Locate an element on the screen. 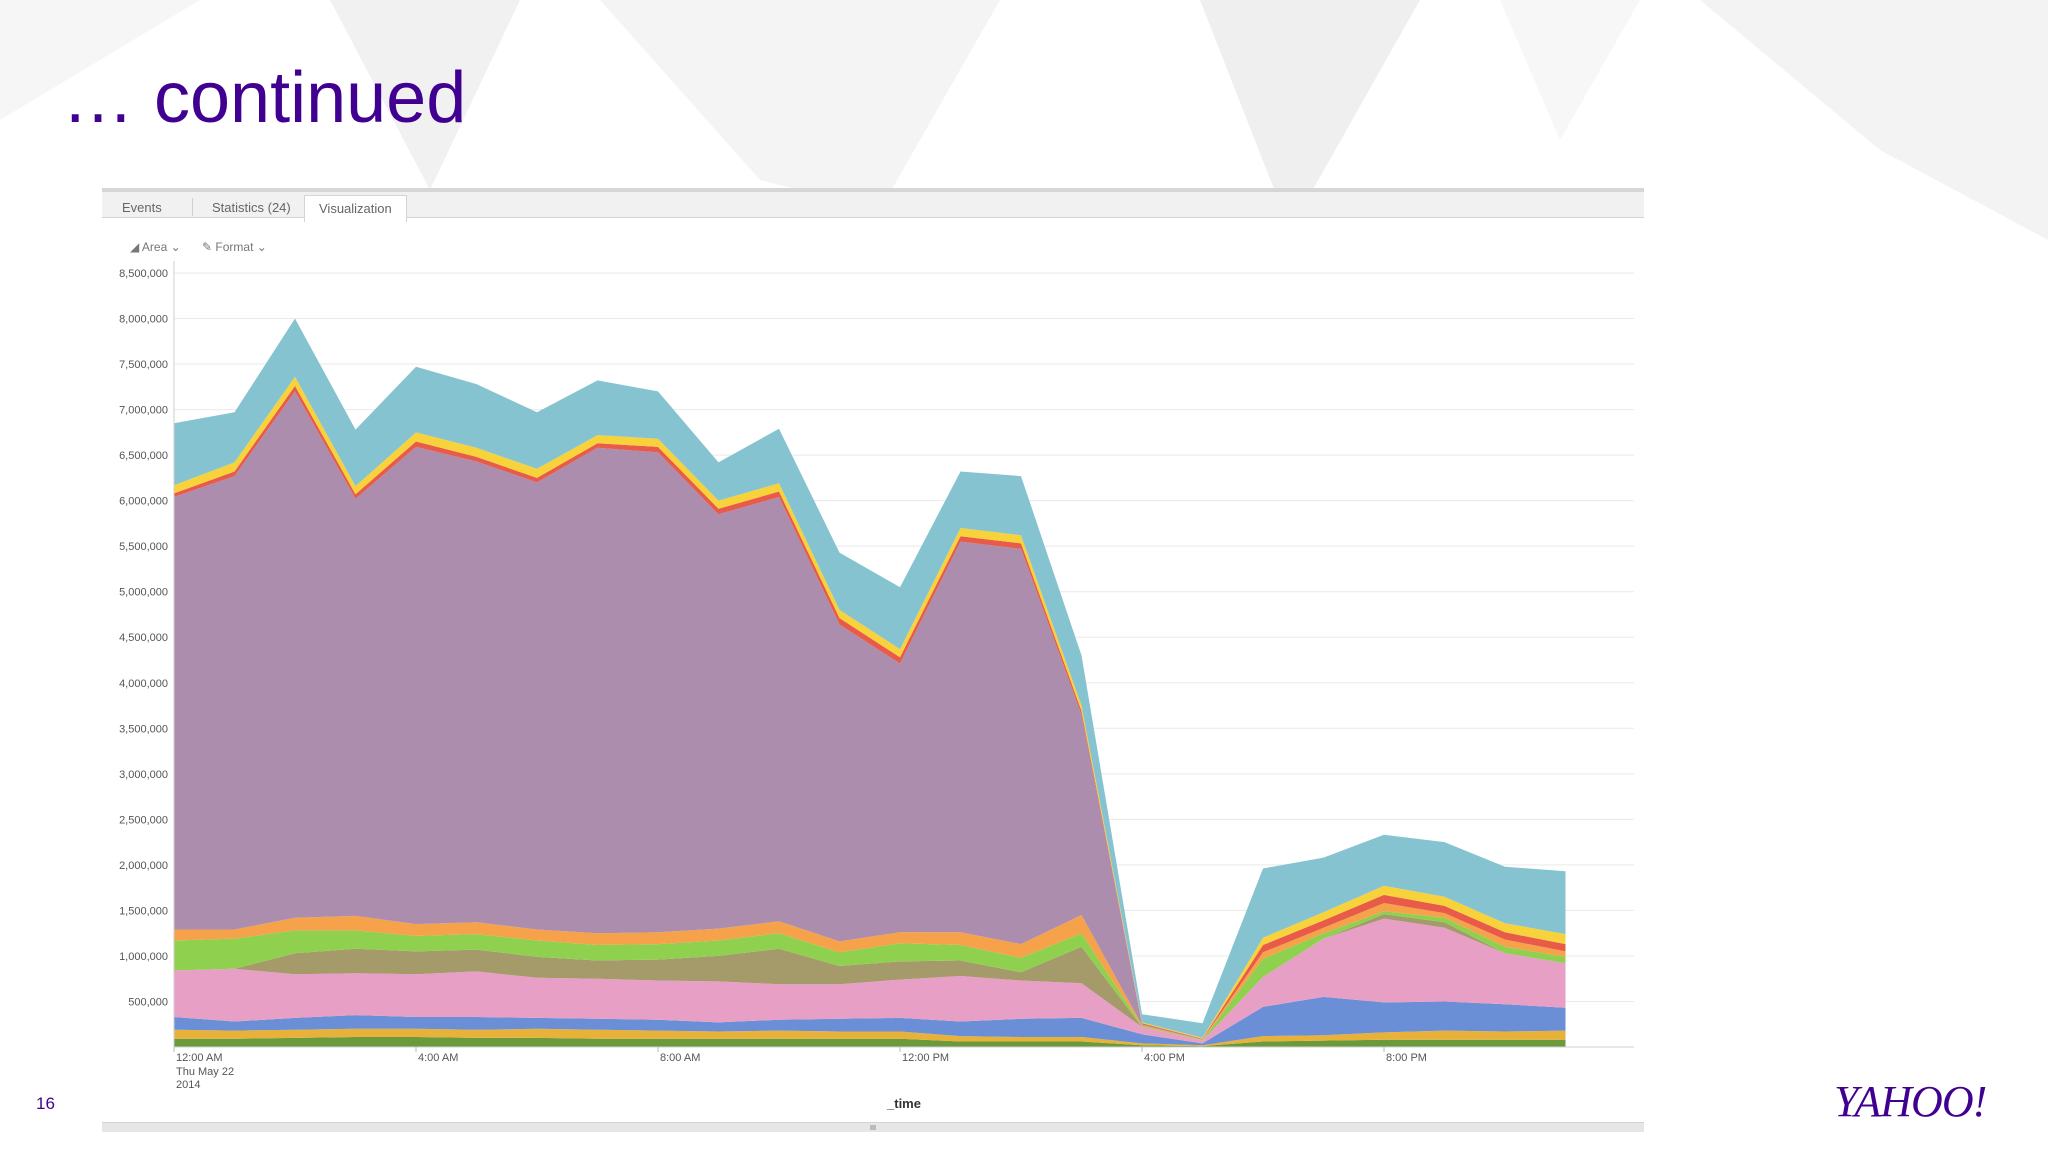 This screenshot has height=1152, width=2048. tab-visualization: Visualization is located at coordinates (355, 208).